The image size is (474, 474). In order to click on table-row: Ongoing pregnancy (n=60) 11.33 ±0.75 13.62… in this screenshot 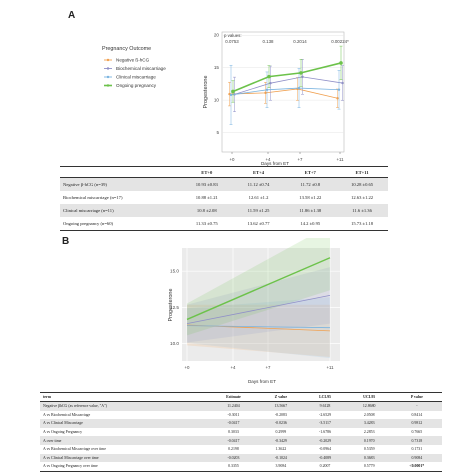, I will do `click(224, 224)`.